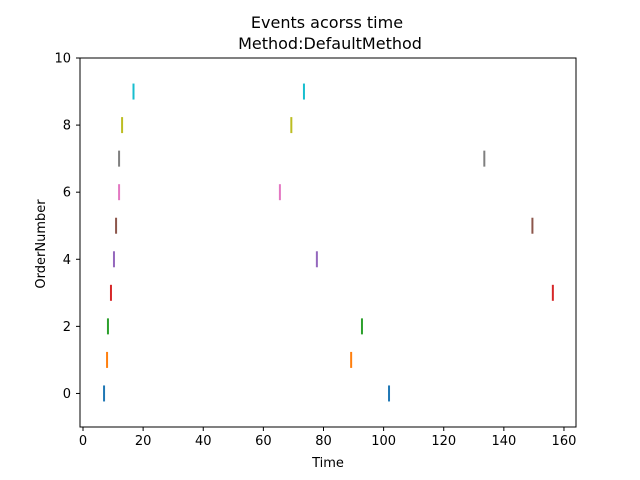  I want to click on x-tick-label: 140, so click(503, 441).